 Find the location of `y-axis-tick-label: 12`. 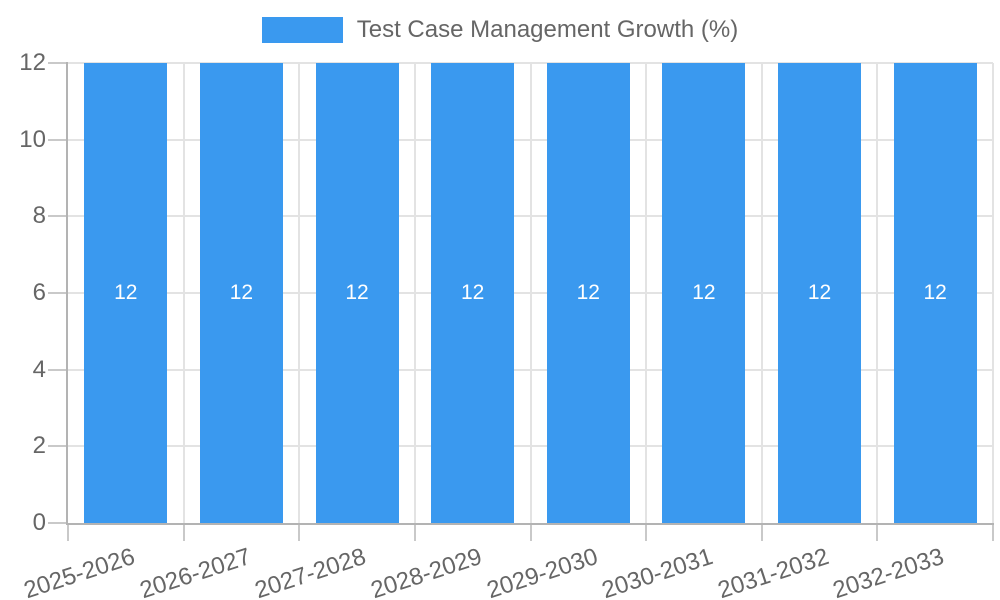

y-axis-tick-label: 12 is located at coordinates (32, 62).